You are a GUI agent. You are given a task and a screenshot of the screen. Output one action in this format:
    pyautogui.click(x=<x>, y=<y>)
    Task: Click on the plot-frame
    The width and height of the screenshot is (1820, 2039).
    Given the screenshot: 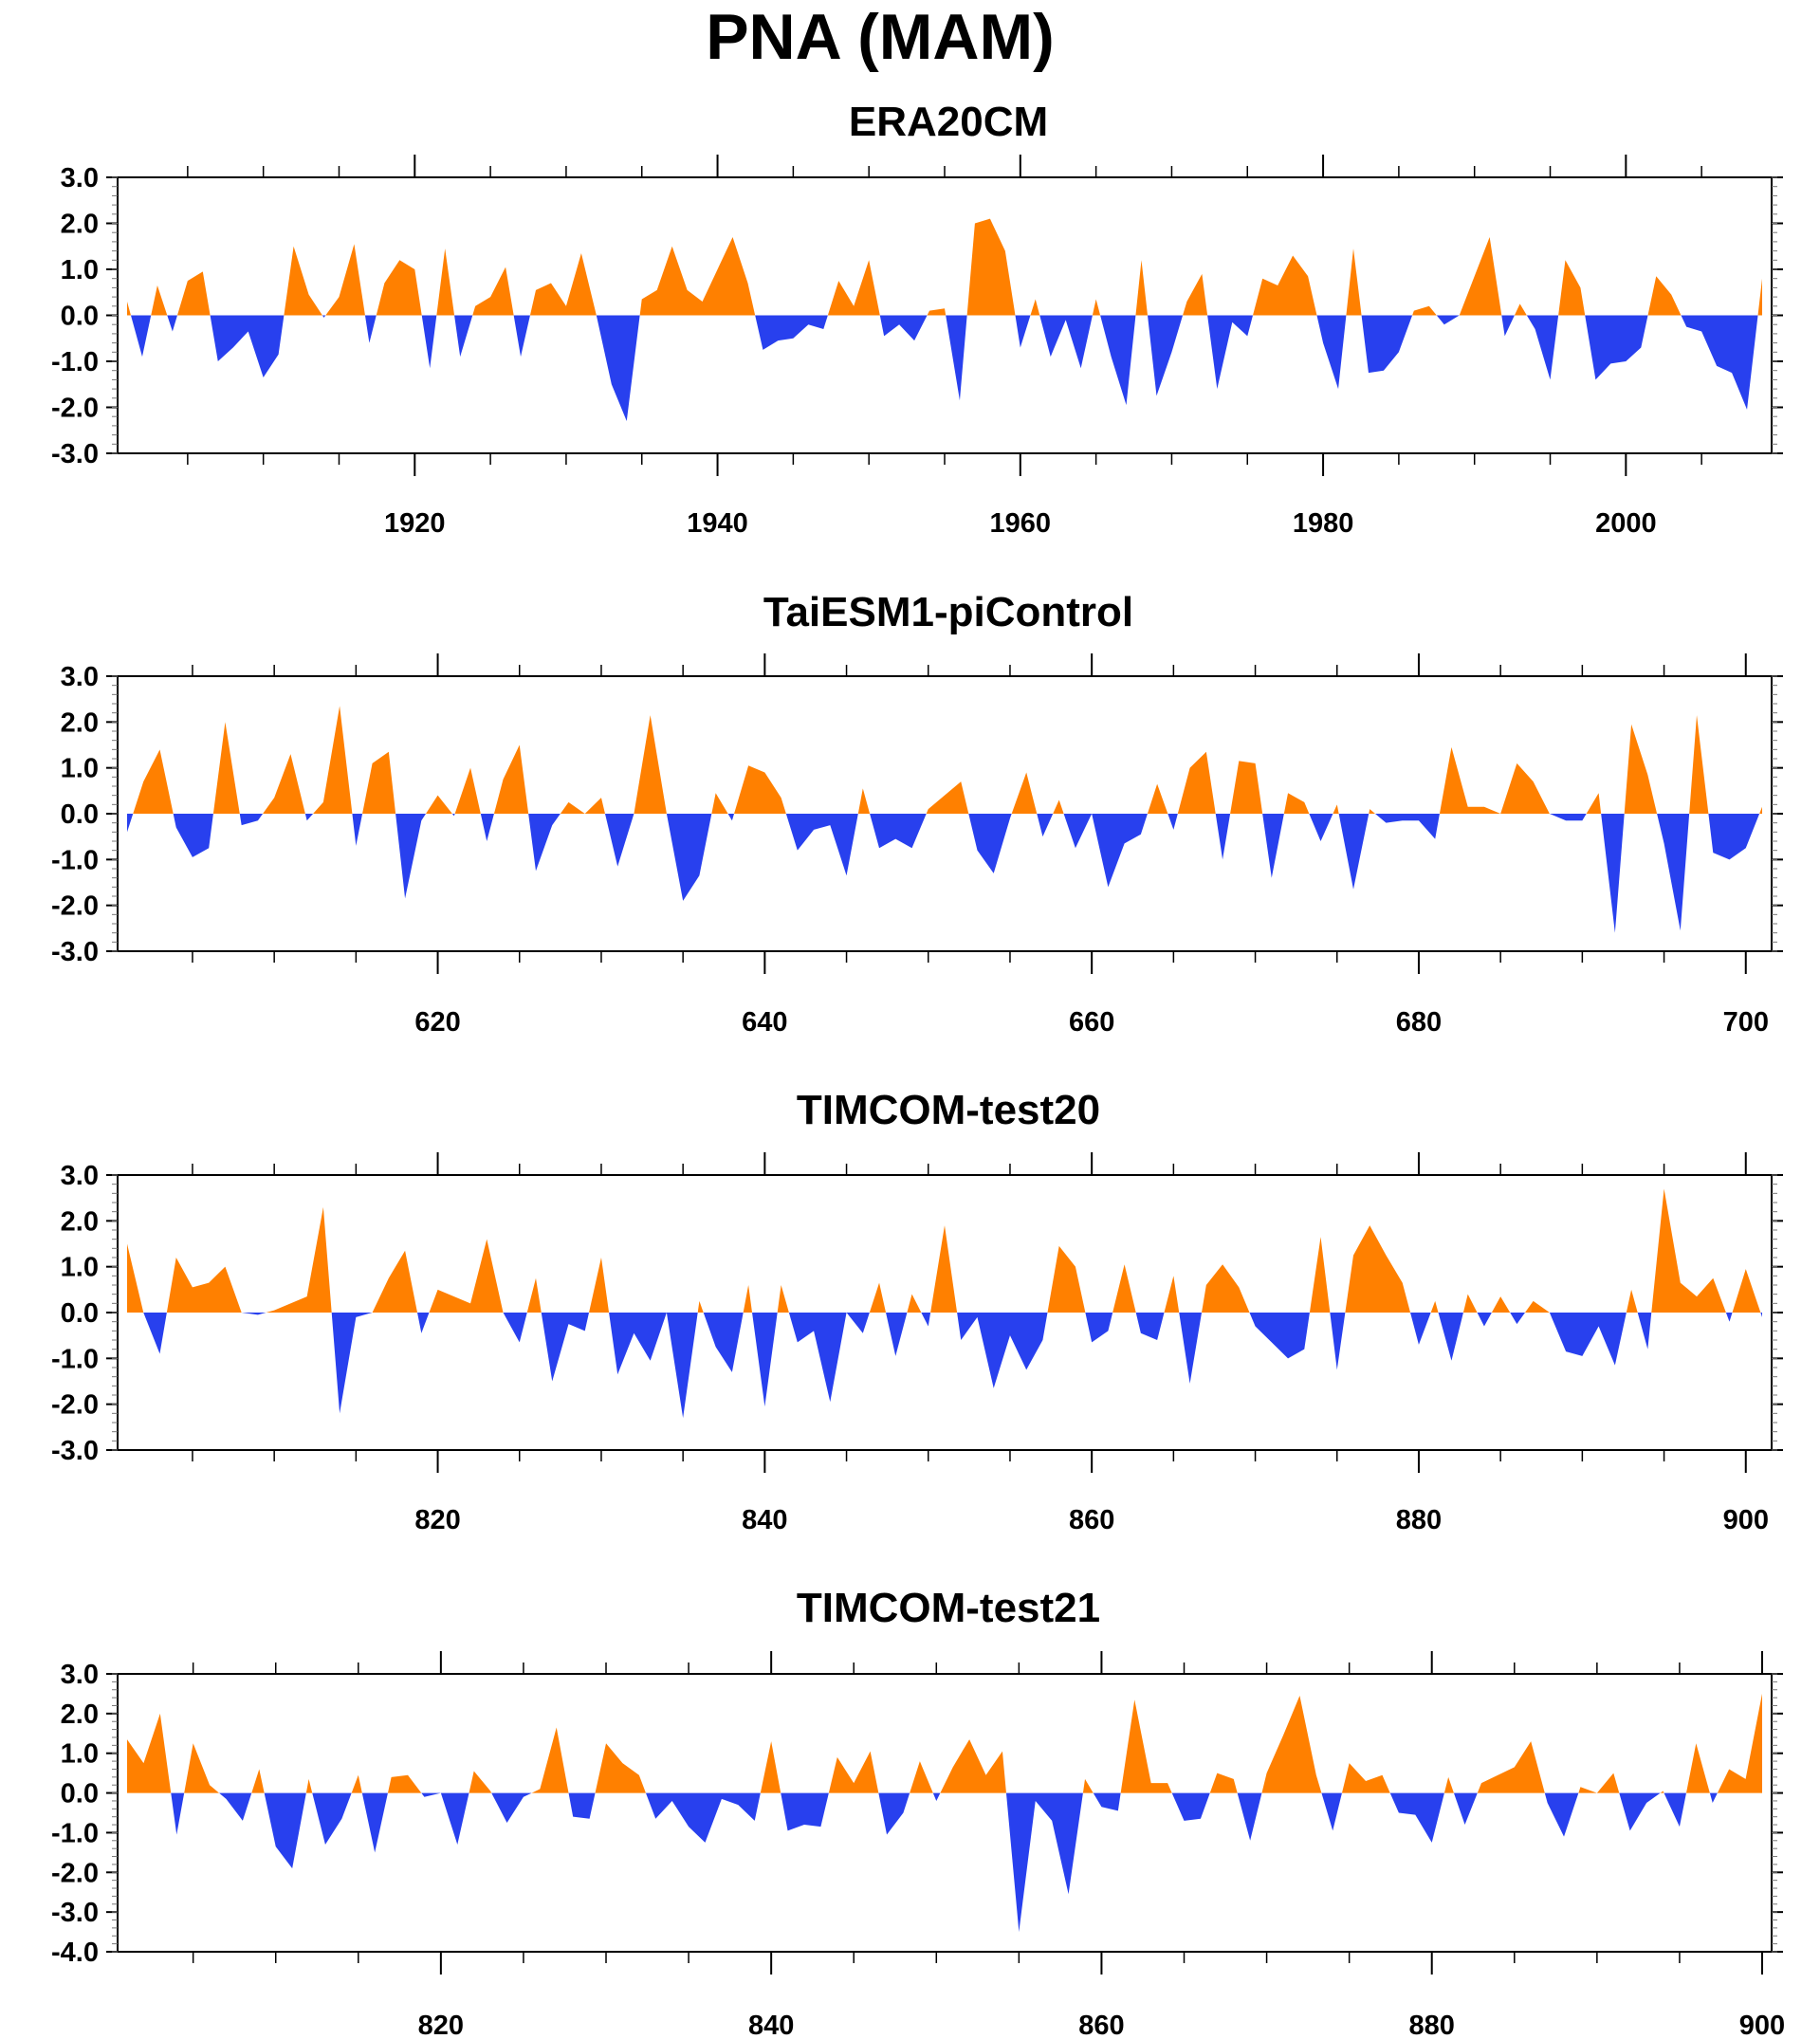 What is the action you would take?
    pyautogui.click(x=945, y=1813)
    